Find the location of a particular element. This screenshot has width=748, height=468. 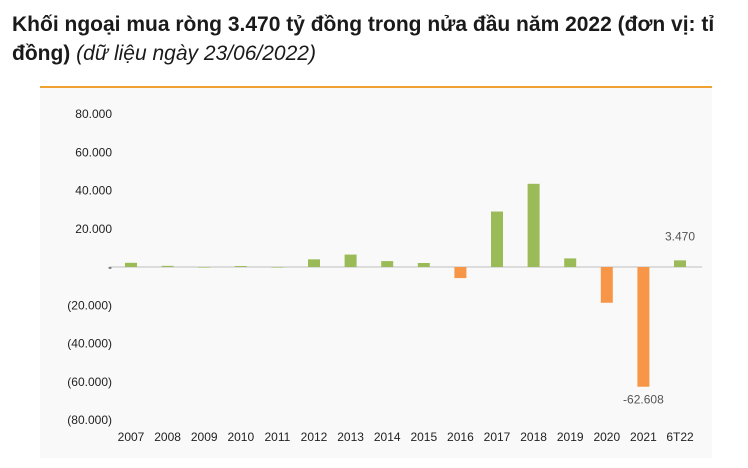

y-tick-label: 80.000 is located at coordinates (93, 114).